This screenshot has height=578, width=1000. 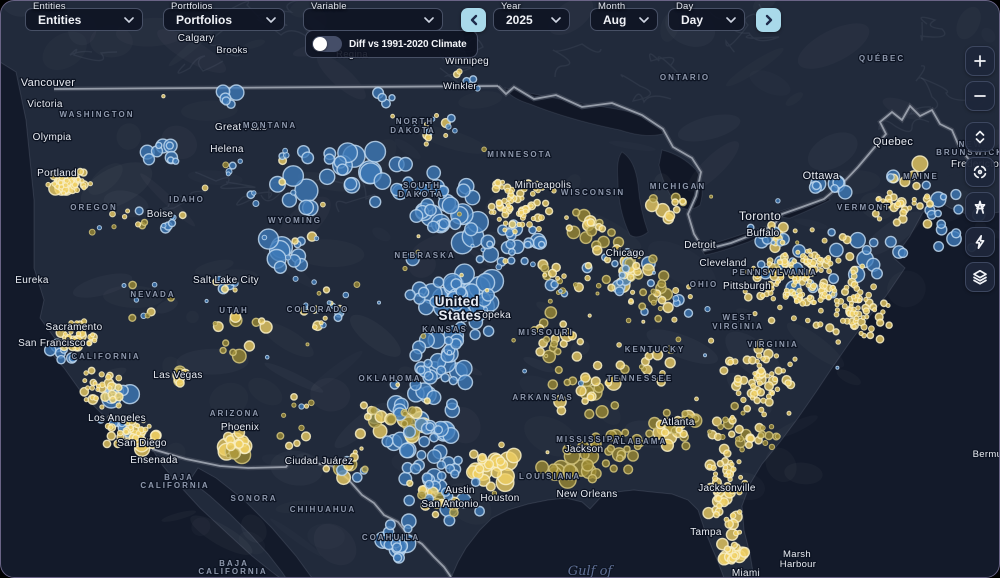 What do you see at coordinates (52, 343) in the screenshot?
I see `map-label-city: San Francisco` at bounding box center [52, 343].